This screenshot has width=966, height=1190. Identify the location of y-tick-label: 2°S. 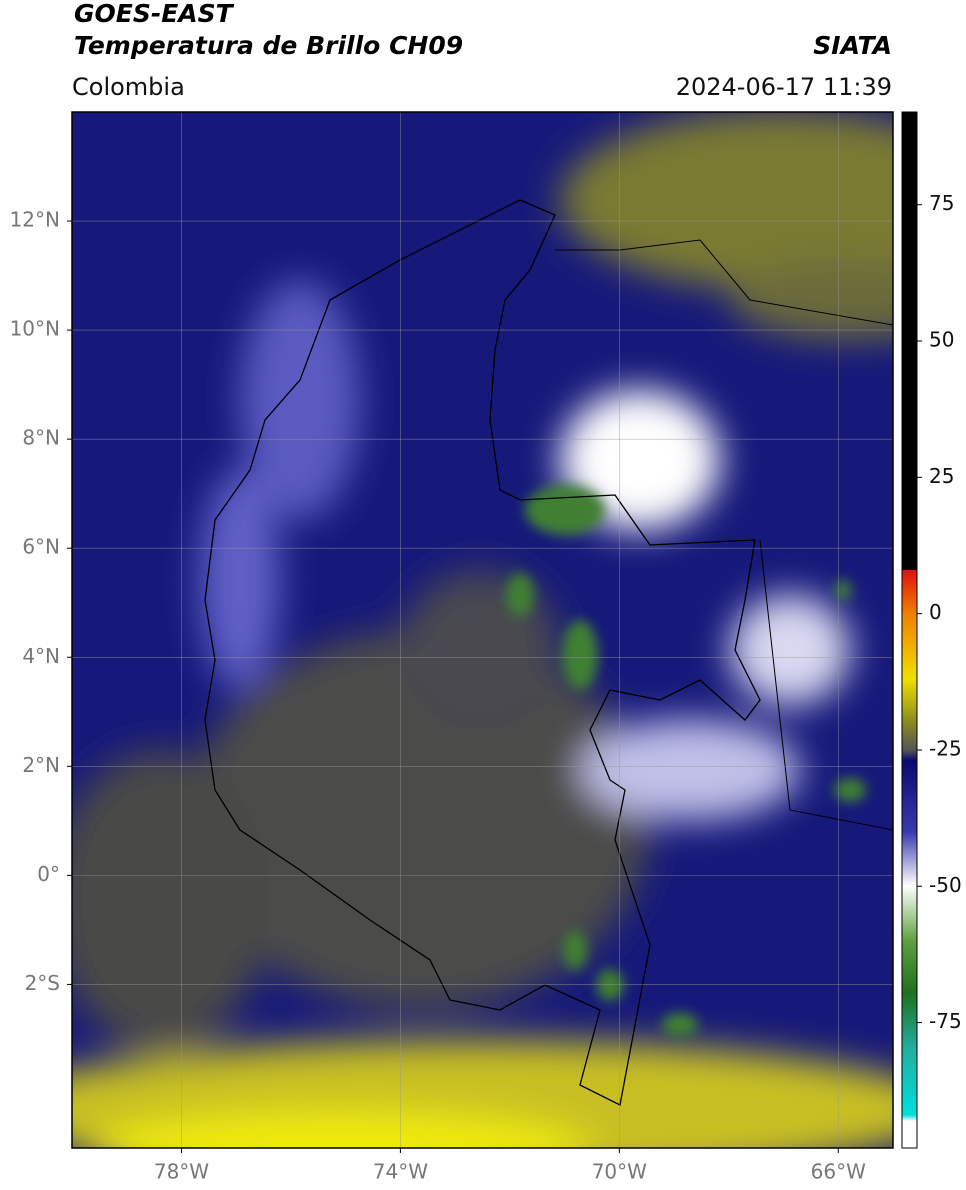
(42, 983).